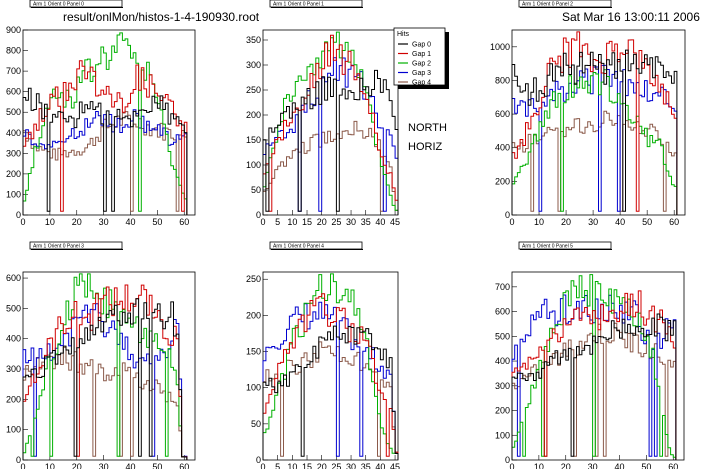 This screenshot has height=469, width=721. What do you see at coordinates (253, 40) in the screenshot?
I see `y-tick-label: 350` at bounding box center [253, 40].